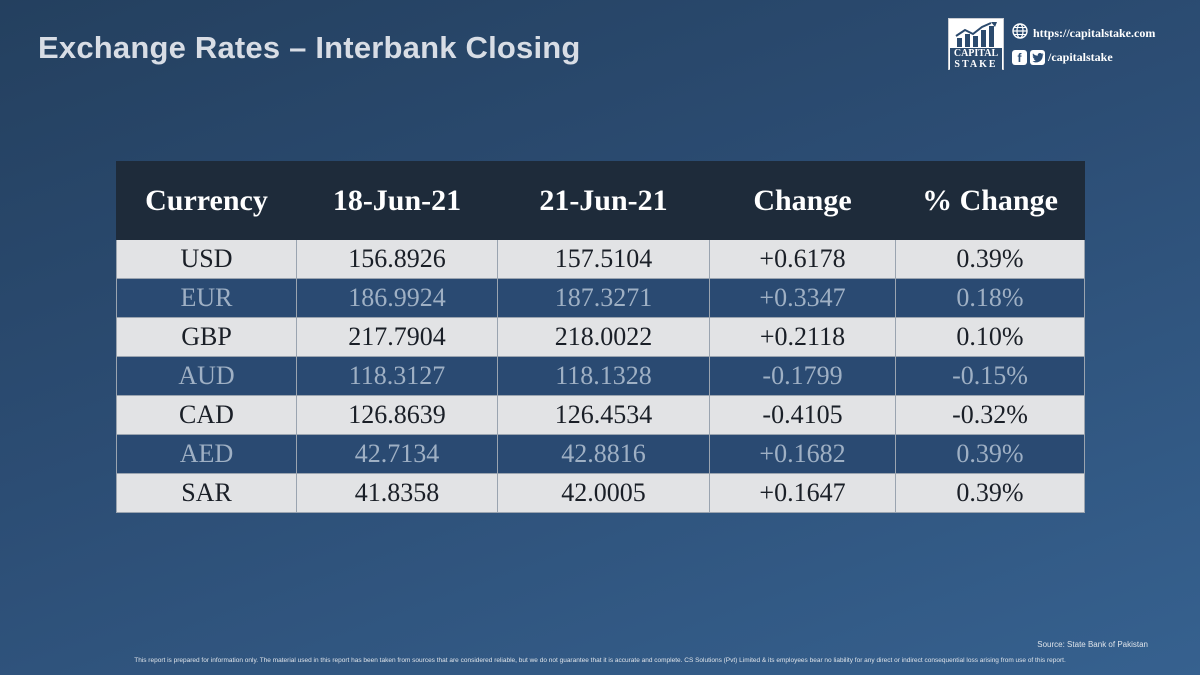 The width and height of the screenshot is (1200, 675). Describe the element at coordinates (603, 493) in the screenshot. I see `cell-curr: 42.0005` at that location.